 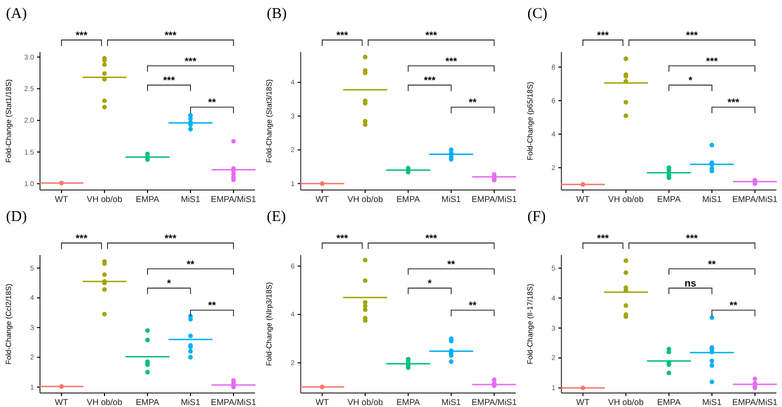 What do you see at coordinates (276, 14) in the screenshot?
I see `chart-title: (B)` at bounding box center [276, 14].